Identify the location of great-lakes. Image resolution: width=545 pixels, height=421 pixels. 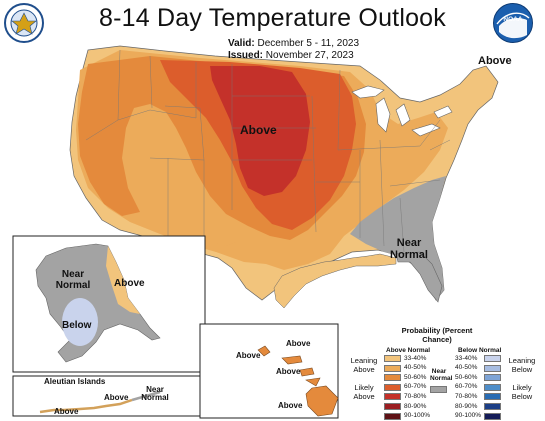
(402, 111).